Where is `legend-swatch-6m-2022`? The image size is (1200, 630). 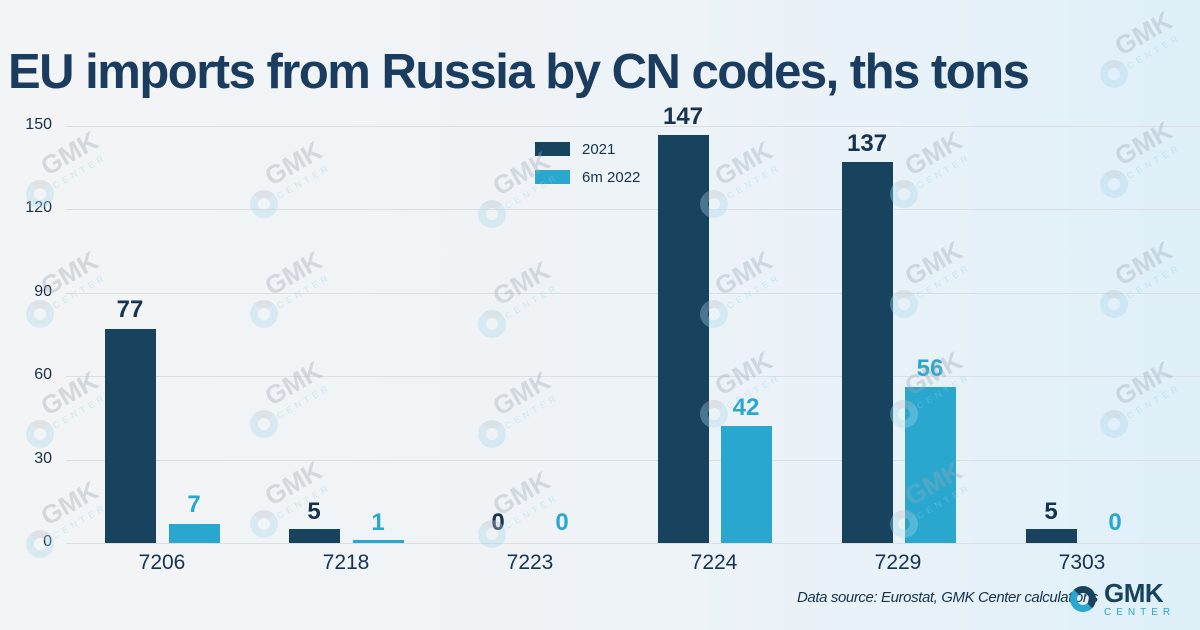
legend-swatch-6m-2022 is located at coordinates (552, 177).